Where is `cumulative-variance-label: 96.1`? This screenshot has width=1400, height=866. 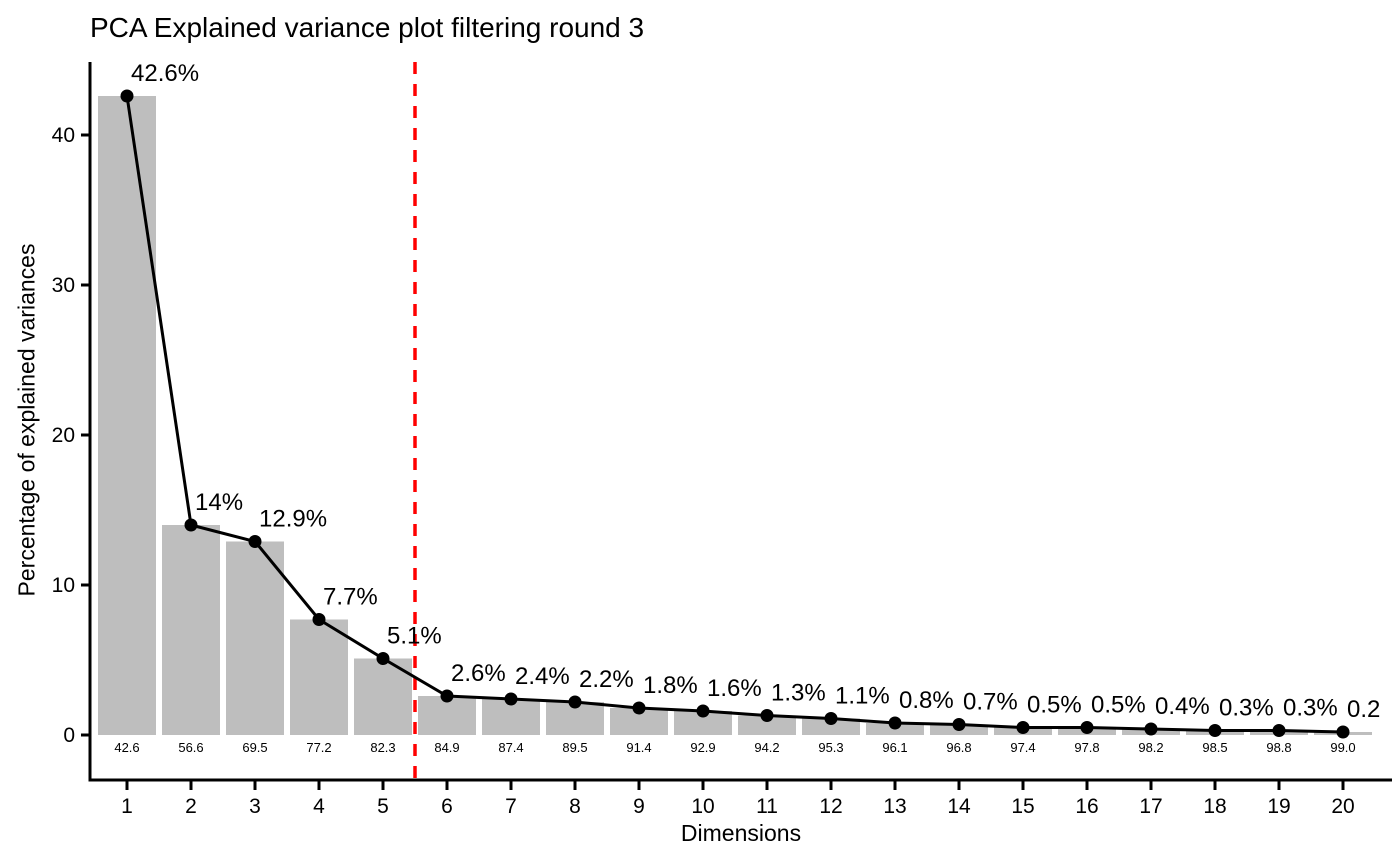 cumulative-variance-label: 96.1 is located at coordinates (894, 747).